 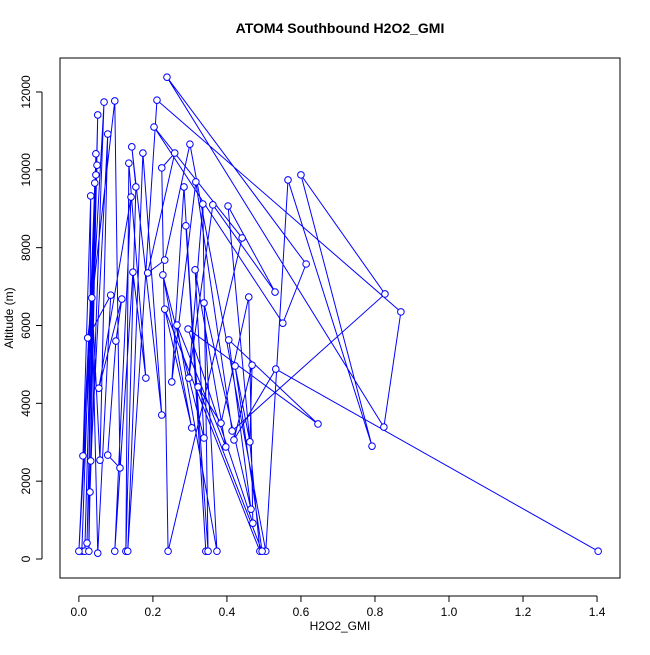 I want to click on x-tick-label: 0.0, so click(x=79, y=612).